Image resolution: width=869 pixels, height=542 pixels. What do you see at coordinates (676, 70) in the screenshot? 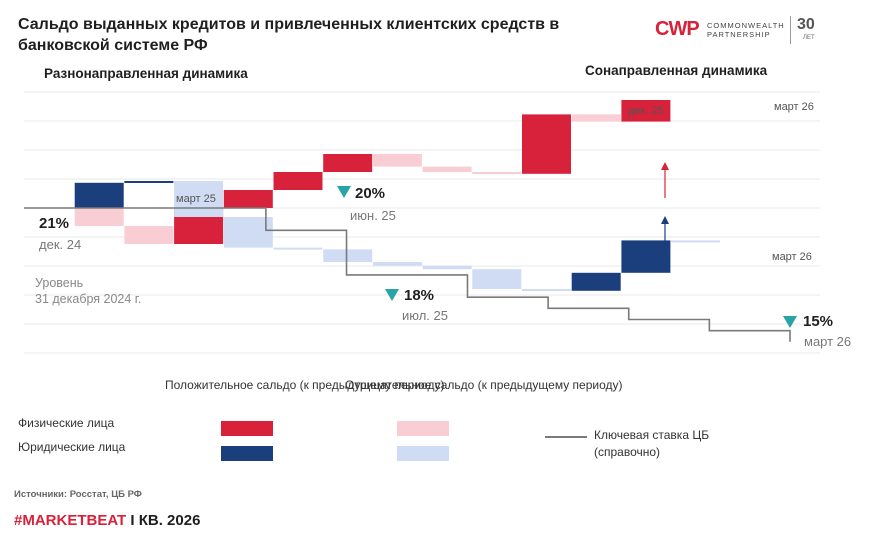
I see `section-right-title: Сонаправленная динамика` at bounding box center [676, 70].